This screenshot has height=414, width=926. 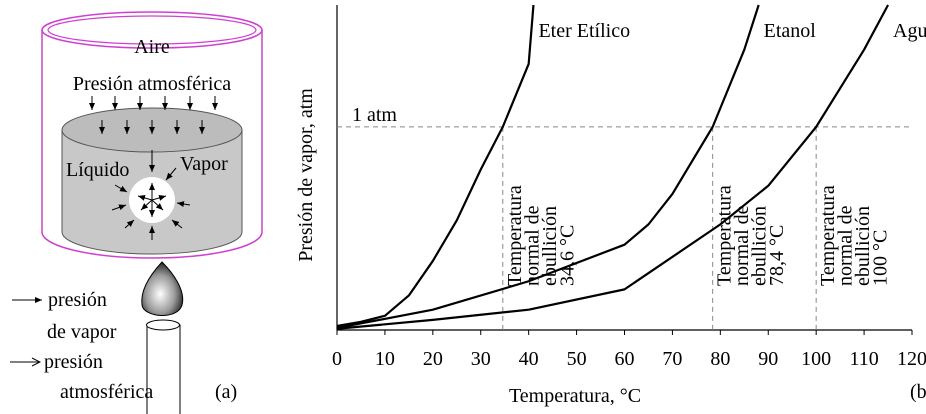 I want to click on legend-label: atmosférica, so click(x=106, y=392).